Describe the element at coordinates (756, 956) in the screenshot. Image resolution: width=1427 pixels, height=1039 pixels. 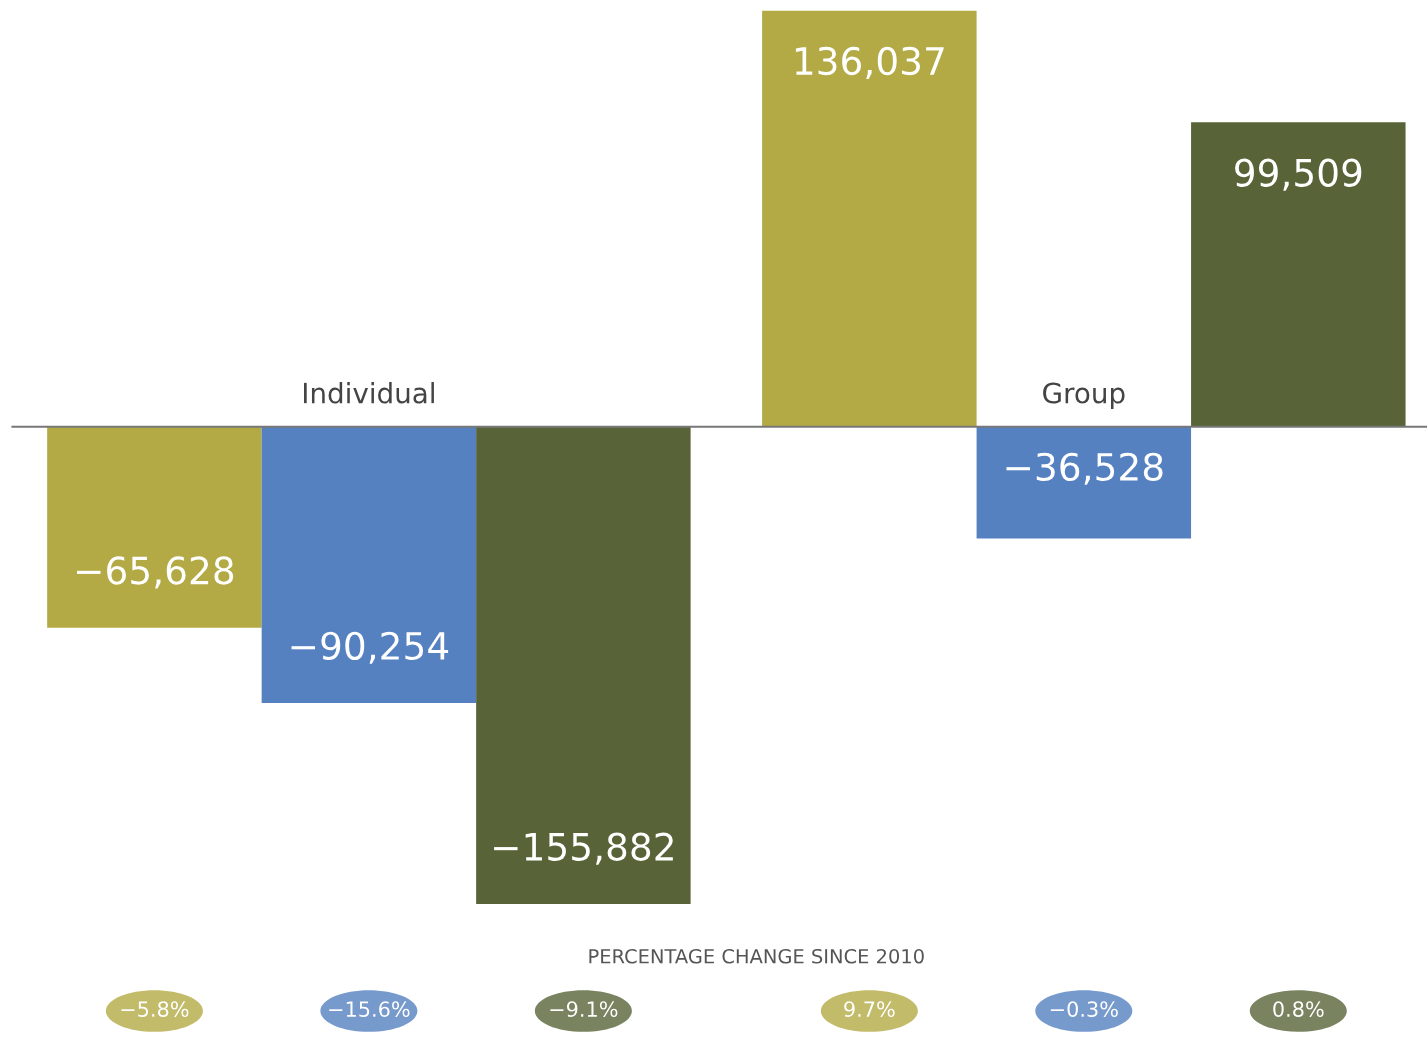
I see `text: PERCENTAGE CHANGE SINCE 2010` at that location.